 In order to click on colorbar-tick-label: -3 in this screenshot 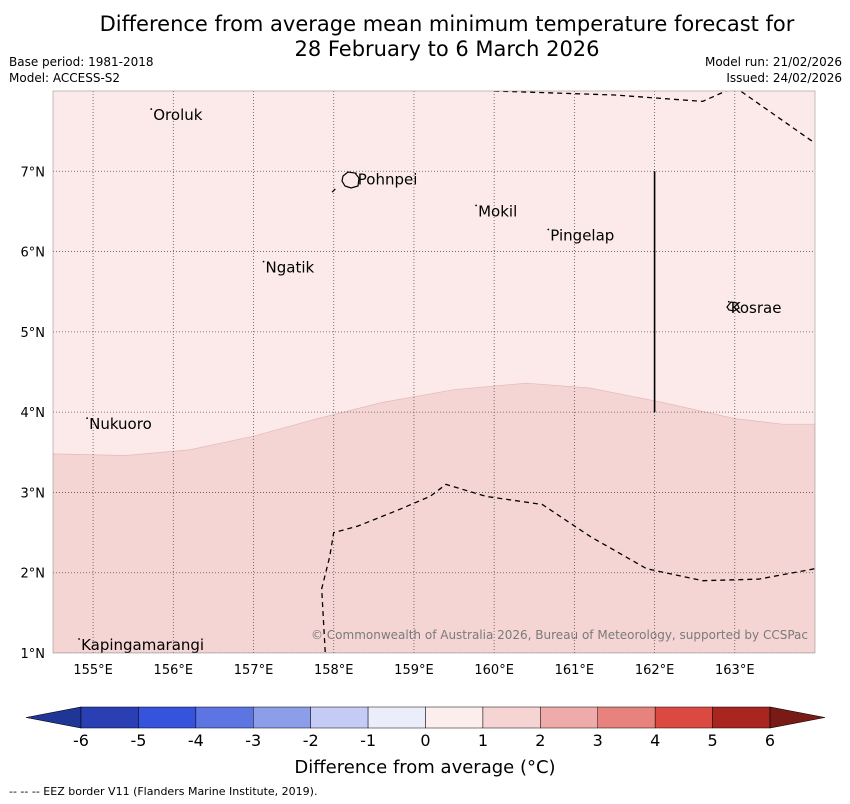, I will do `click(253, 740)`.